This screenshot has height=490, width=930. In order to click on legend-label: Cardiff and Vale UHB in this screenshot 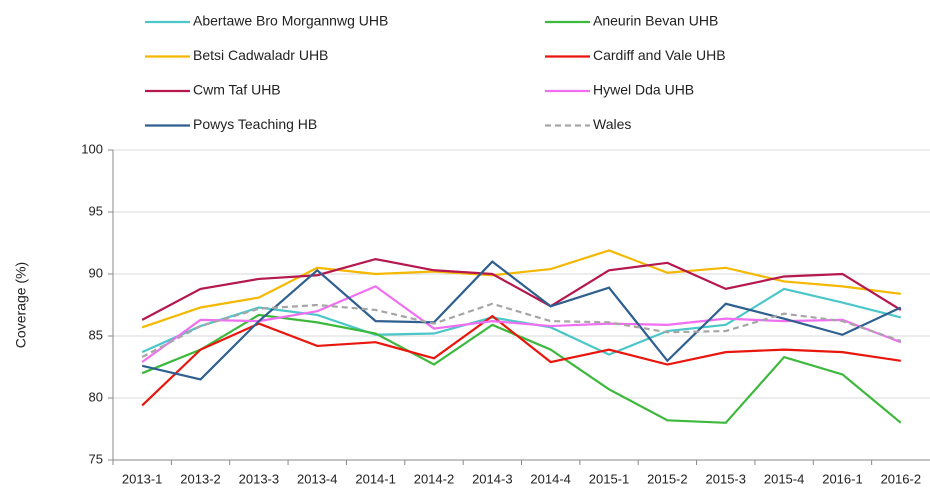, I will do `click(659, 55)`.